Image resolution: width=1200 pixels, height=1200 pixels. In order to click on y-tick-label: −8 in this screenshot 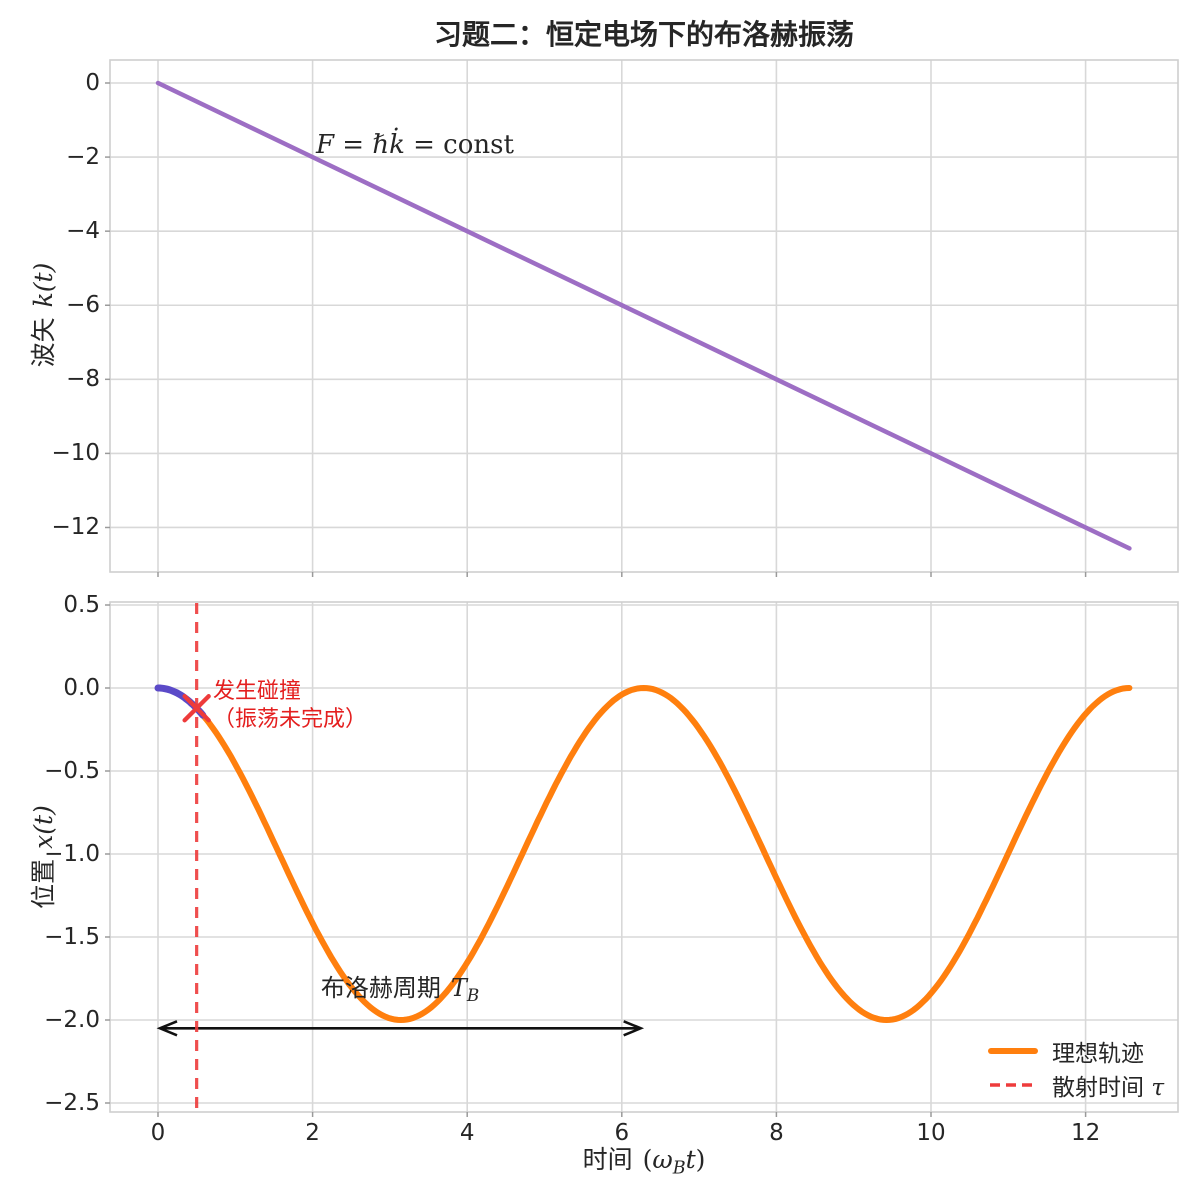, I will do `click(83, 379)`.